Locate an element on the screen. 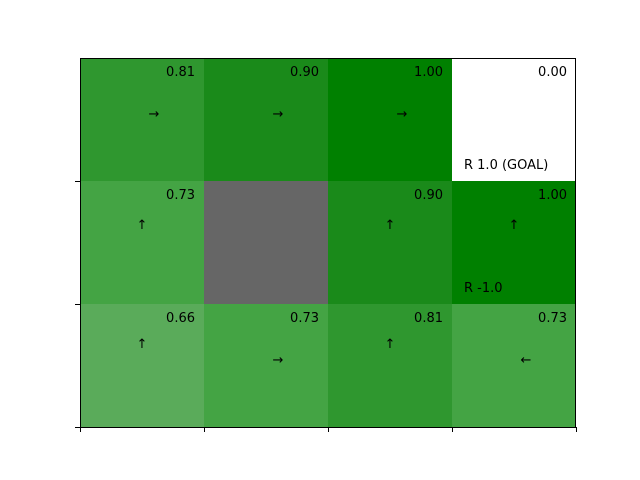 The width and height of the screenshot is (640, 480). grid-cell: 0.81 → is located at coordinates (142, 119).